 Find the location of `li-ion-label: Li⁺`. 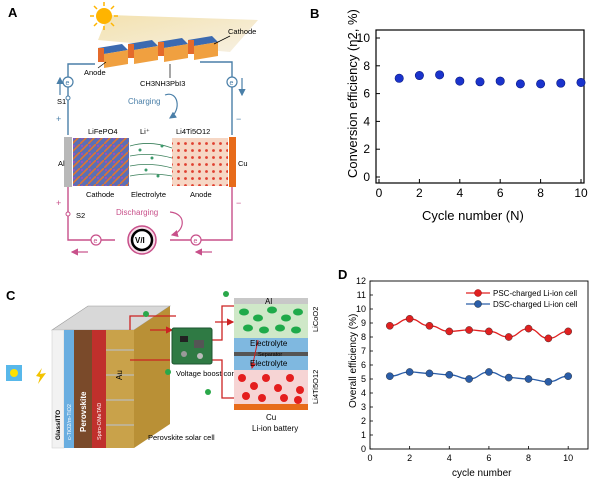

li-ion-label: Li⁺ is located at coordinates (145, 131).